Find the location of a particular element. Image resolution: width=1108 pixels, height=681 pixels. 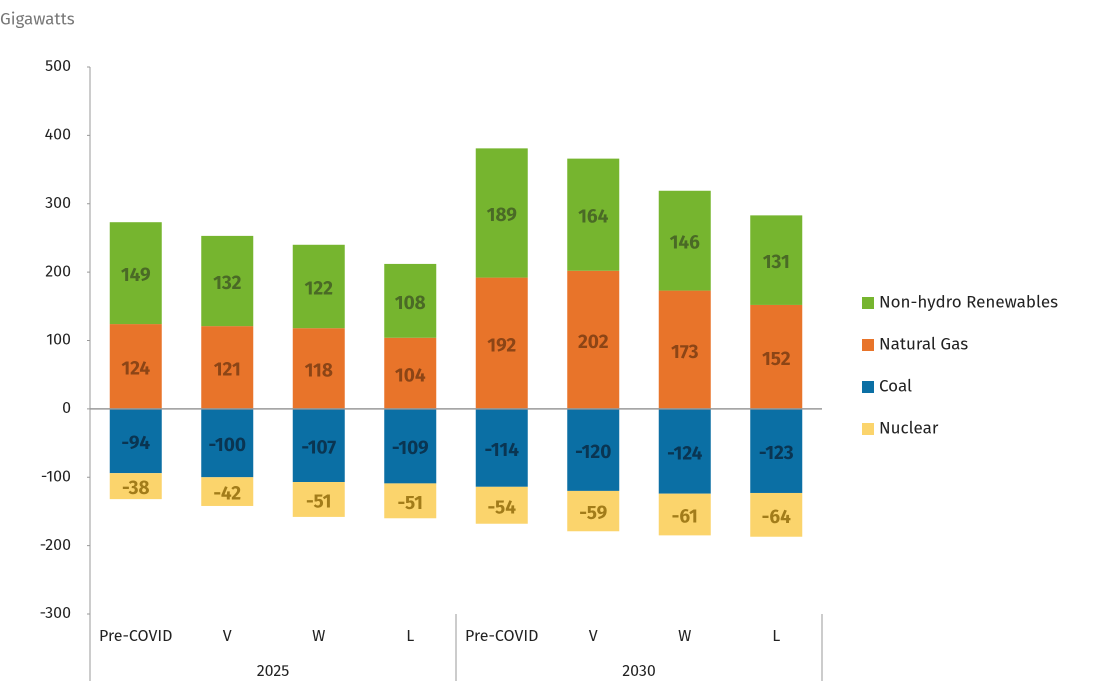

value-label: -107 is located at coordinates (318, 448).